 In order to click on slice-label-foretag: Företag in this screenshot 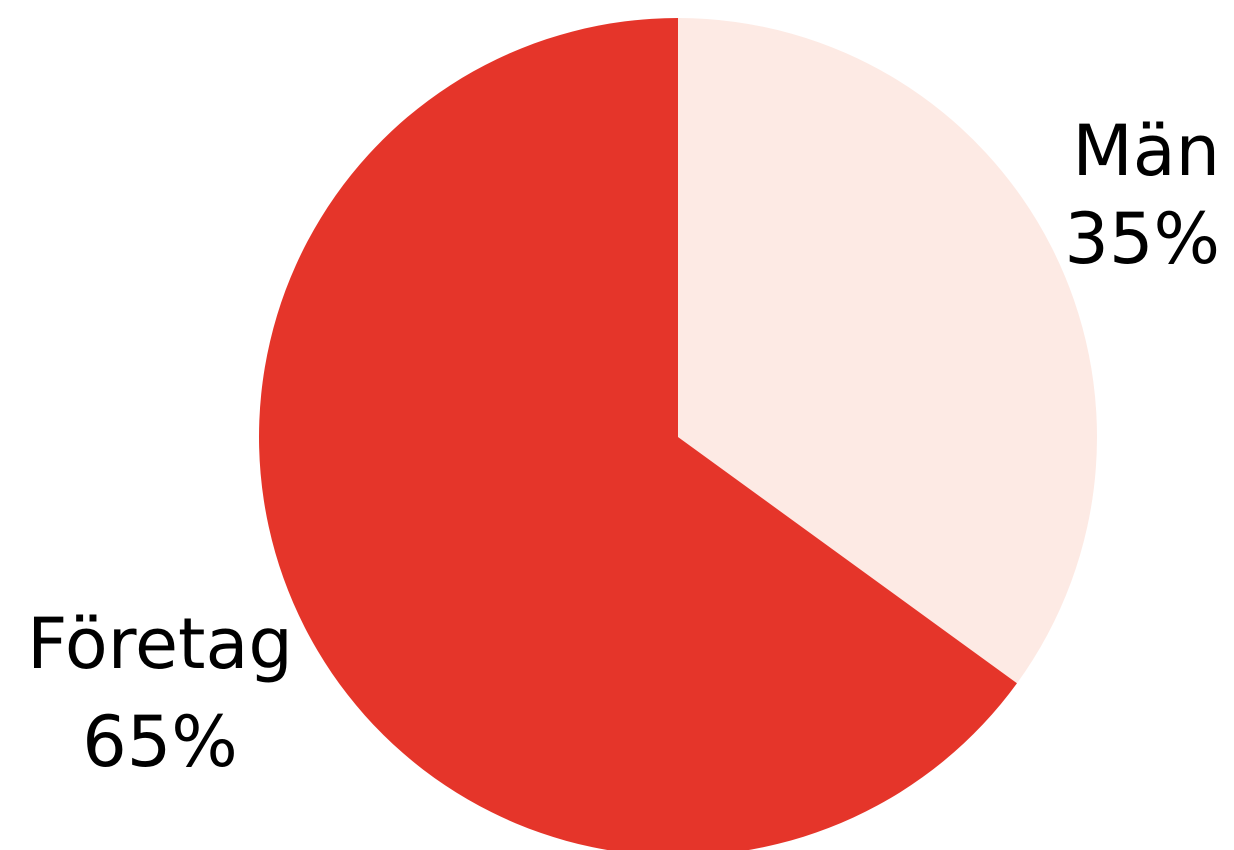, I will do `click(160, 644)`.